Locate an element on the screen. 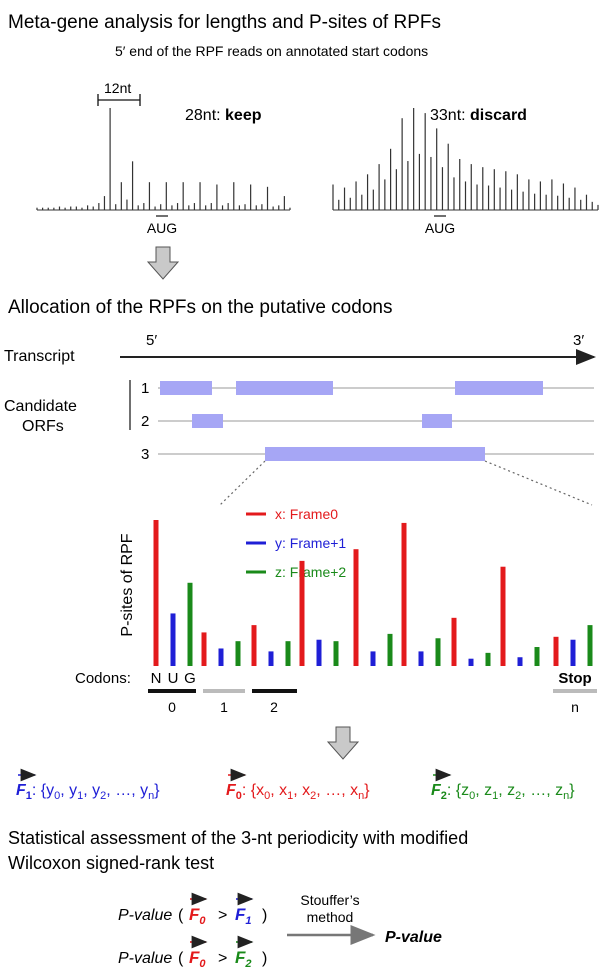 The image size is (612, 974). legend-label-1: y: Frame+1 is located at coordinates (310, 543).